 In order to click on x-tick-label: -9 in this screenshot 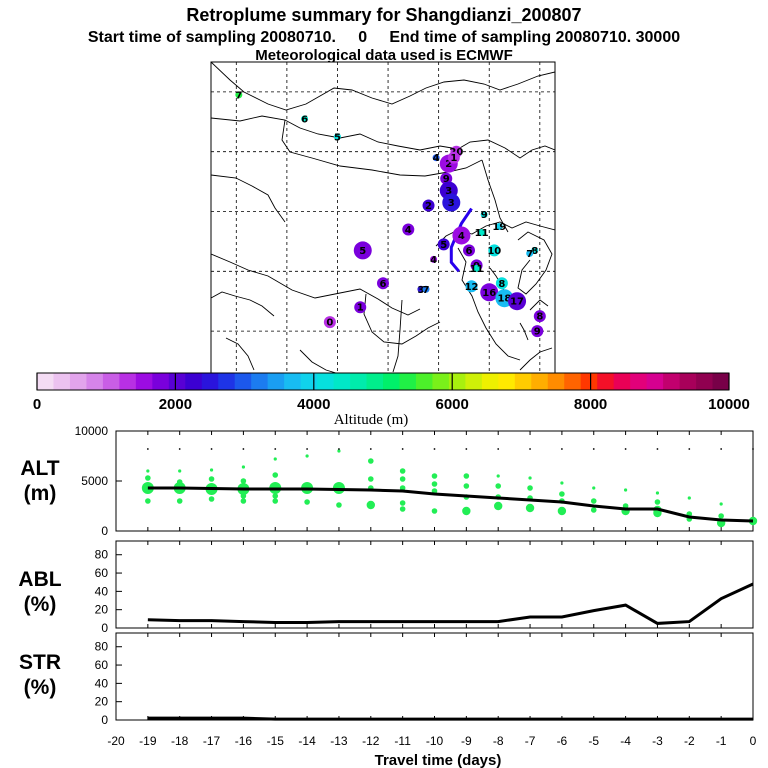, I will do `click(466, 741)`.